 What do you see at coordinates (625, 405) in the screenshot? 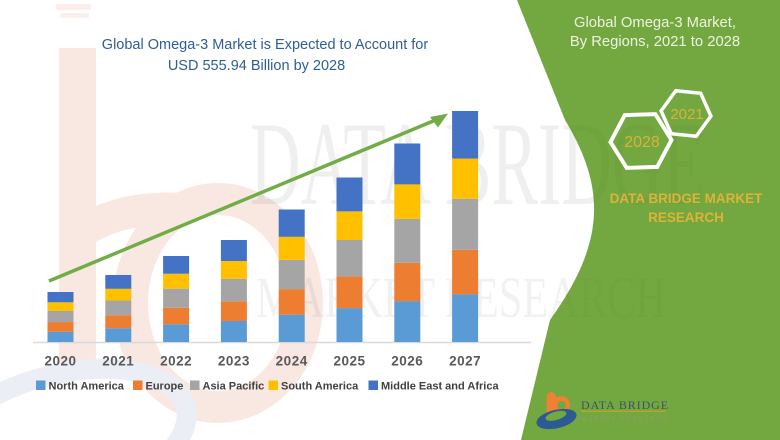
I see `svg-text: DATA BRIDGE` at bounding box center [625, 405].